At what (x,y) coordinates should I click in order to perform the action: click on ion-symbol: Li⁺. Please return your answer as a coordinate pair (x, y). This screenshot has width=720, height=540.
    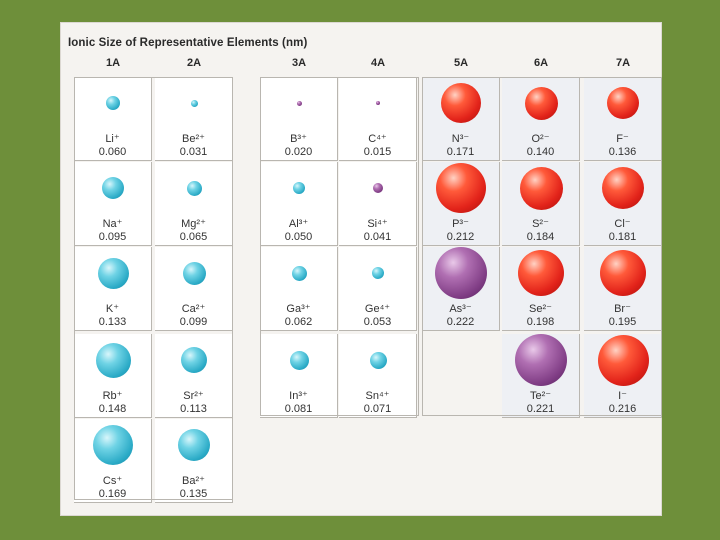
    Looking at the image, I should click on (112, 139).